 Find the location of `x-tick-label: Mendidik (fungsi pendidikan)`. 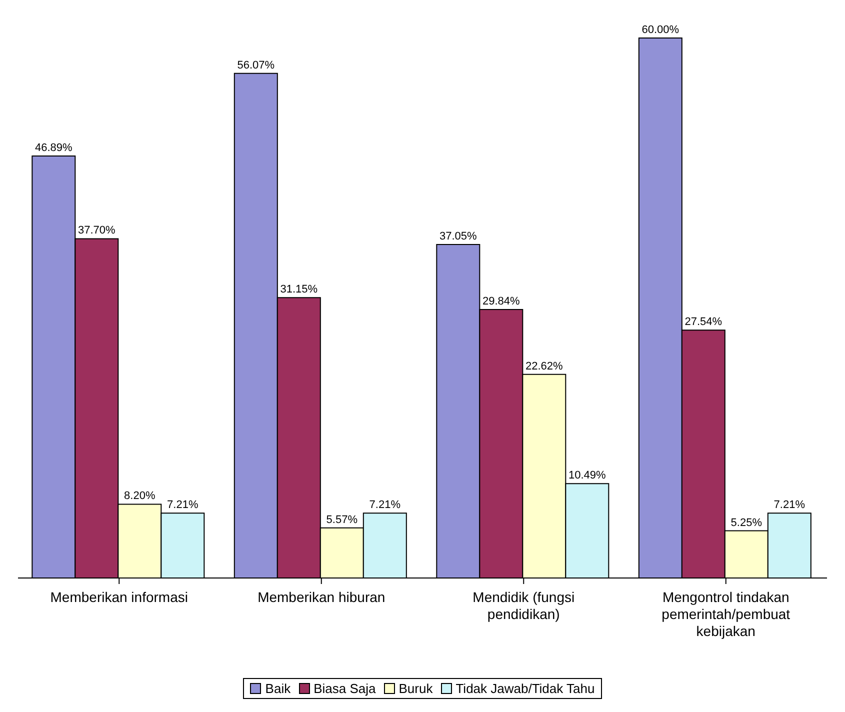

x-tick-label: Mendidik (fungsi pendidikan) is located at coordinates (523, 605).